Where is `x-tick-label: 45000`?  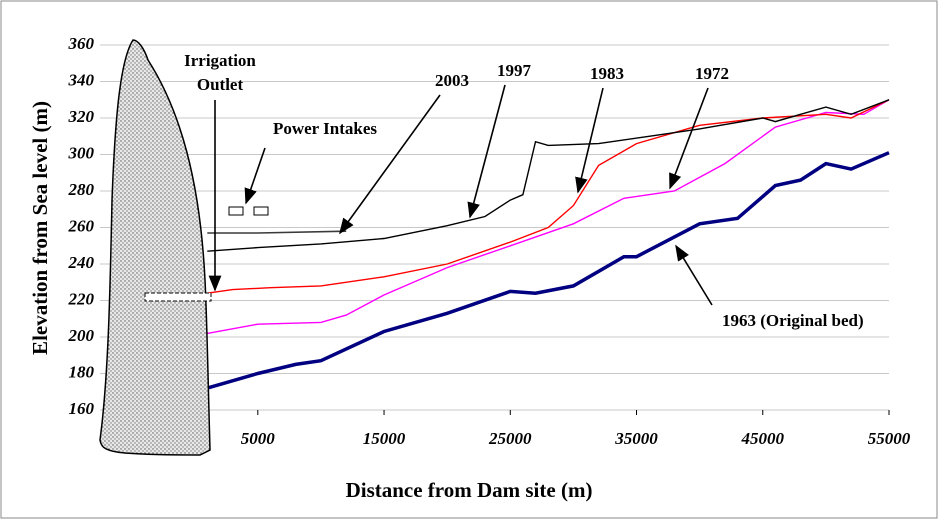
x-tick-label: 45000 is located at coordinates (763, 438).